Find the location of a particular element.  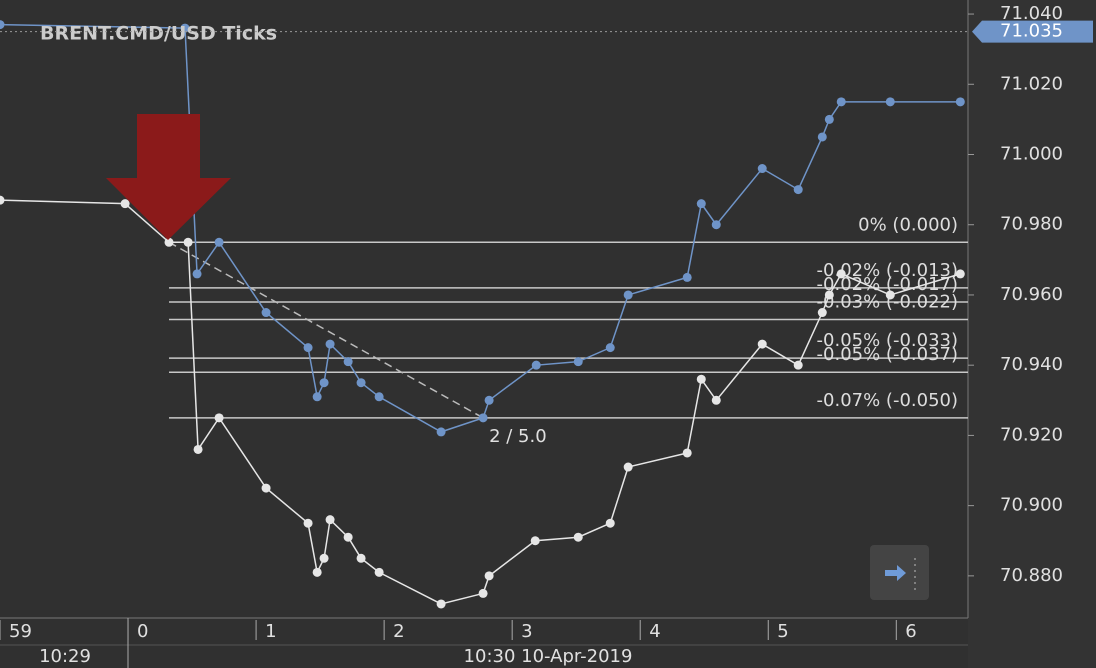

y-tick-label: 70.960 is located at coordinates (1031, 294).